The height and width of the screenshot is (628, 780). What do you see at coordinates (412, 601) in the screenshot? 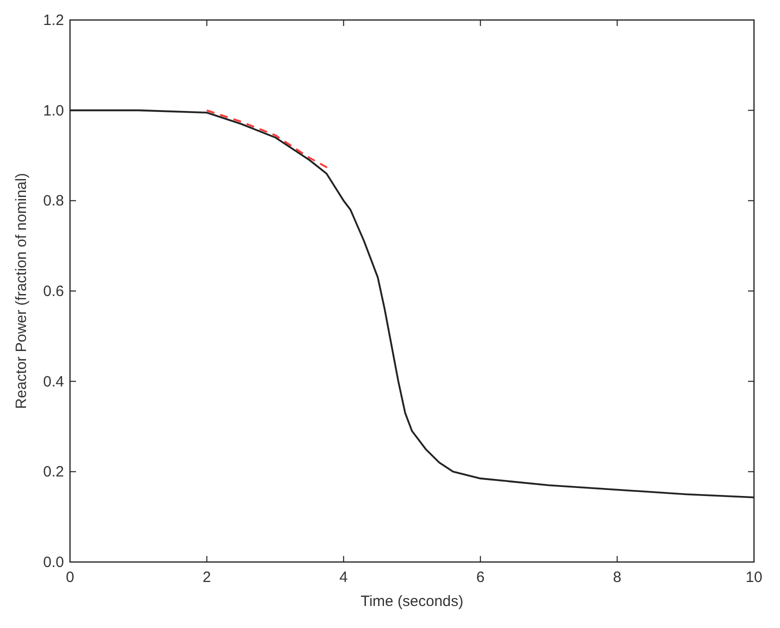
I see `x-axis-title: Time (seconds)` at bounding box center [412, 601].